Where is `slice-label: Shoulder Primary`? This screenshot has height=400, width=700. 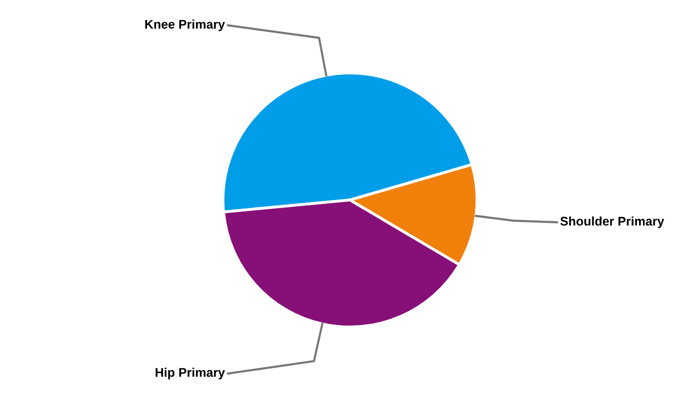 slice-label: Shoulder Primary is located at coordinates (612, 222).